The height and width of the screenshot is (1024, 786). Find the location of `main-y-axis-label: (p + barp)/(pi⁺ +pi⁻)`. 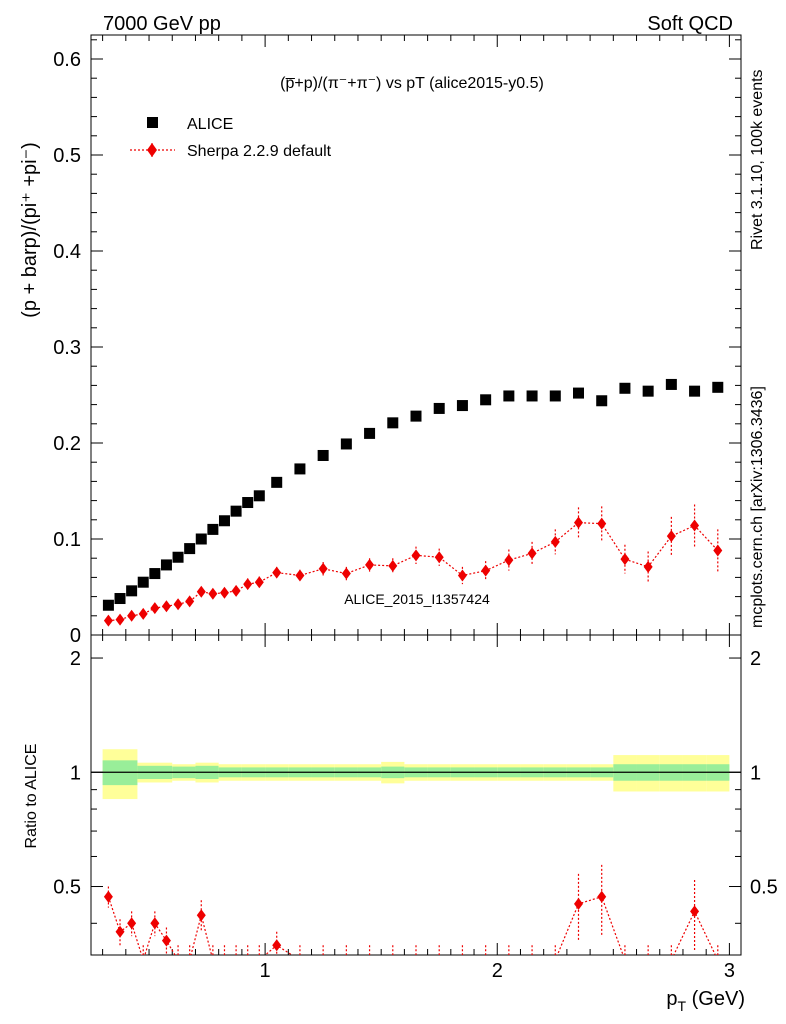

main-y-axis-label: (p + barp)/(pi⁺ +pi⁻) is located at coordinates (30, 230).